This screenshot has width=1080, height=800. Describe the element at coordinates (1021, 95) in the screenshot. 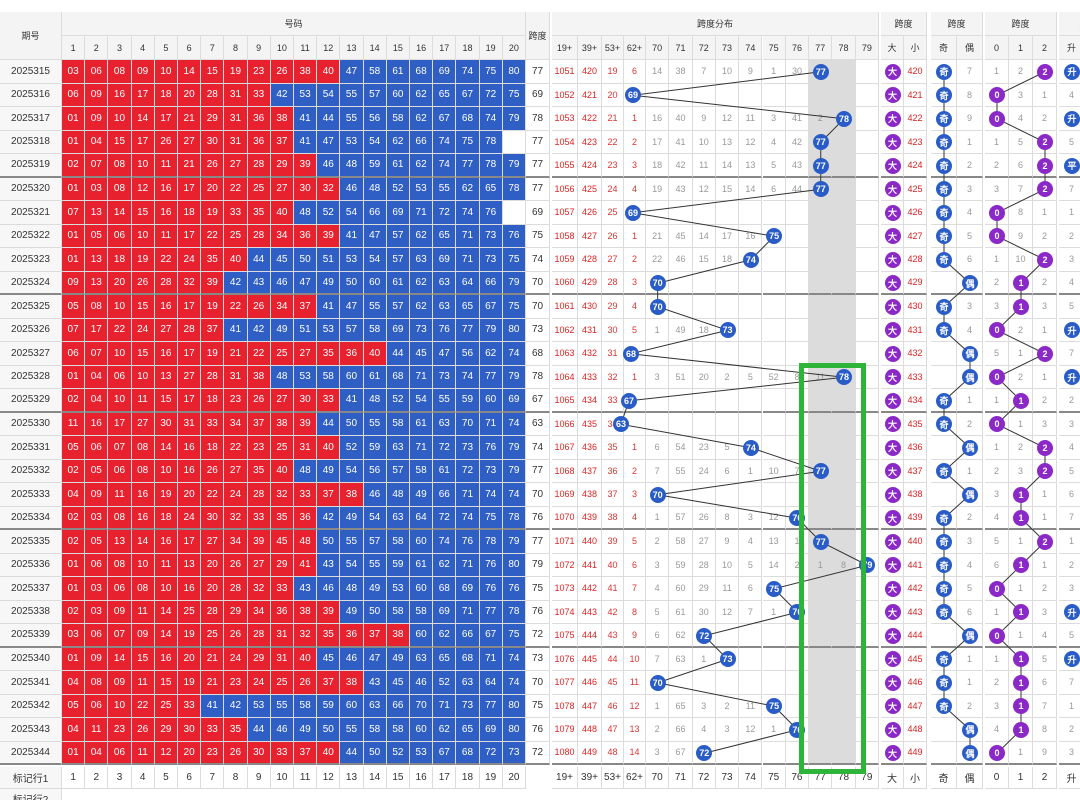

I see `mod3-cell: 3` at that location.